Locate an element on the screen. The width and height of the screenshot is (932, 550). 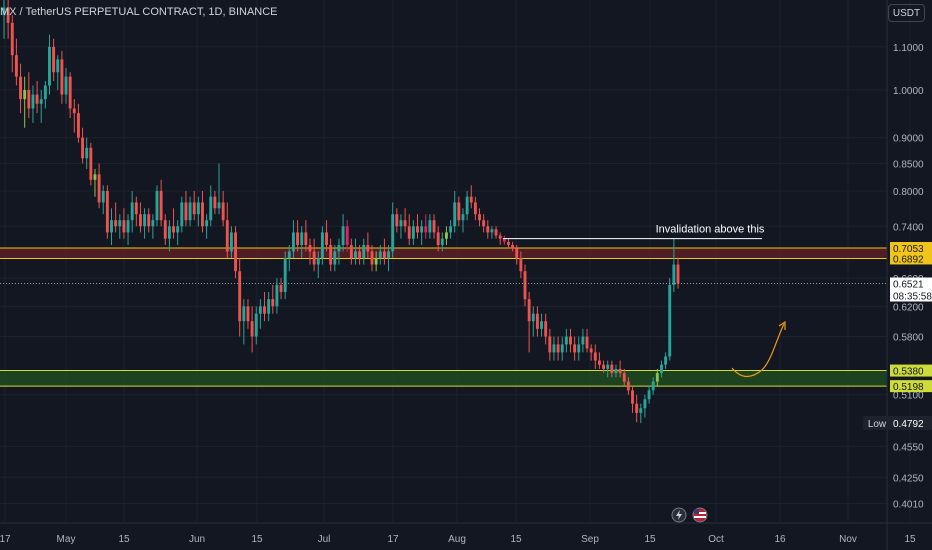
y-tick-label: 0.4010 is located at coordinates (908, 505).